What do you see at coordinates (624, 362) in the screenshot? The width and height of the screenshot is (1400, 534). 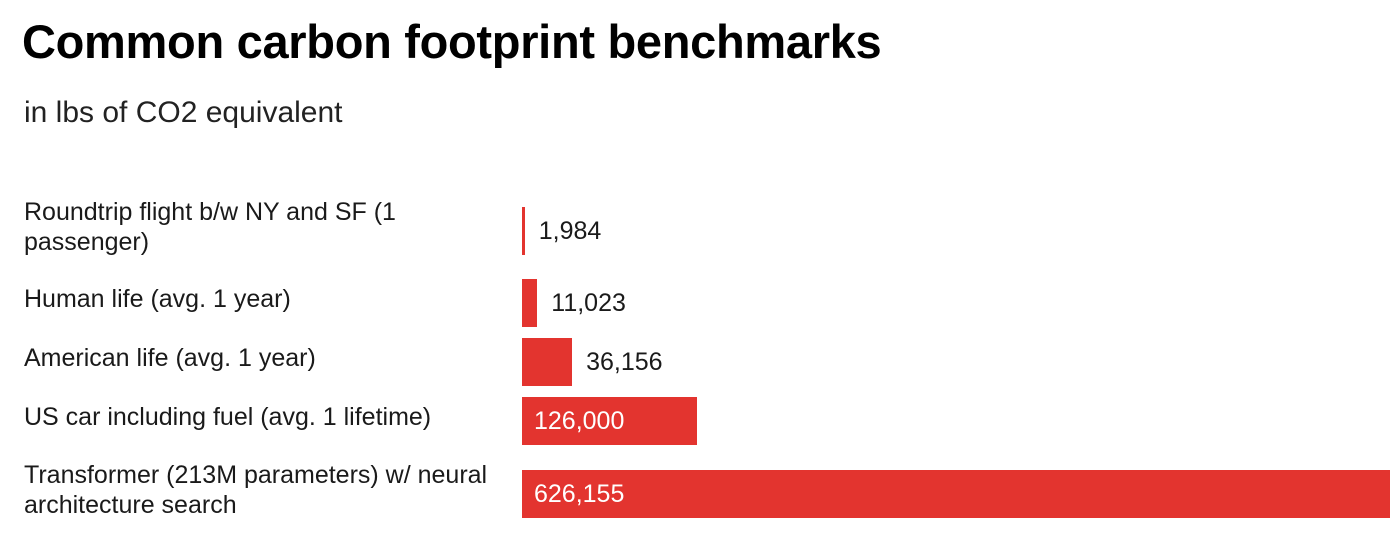 I see `data-label: 36,156` at bounding box center [624, 362].